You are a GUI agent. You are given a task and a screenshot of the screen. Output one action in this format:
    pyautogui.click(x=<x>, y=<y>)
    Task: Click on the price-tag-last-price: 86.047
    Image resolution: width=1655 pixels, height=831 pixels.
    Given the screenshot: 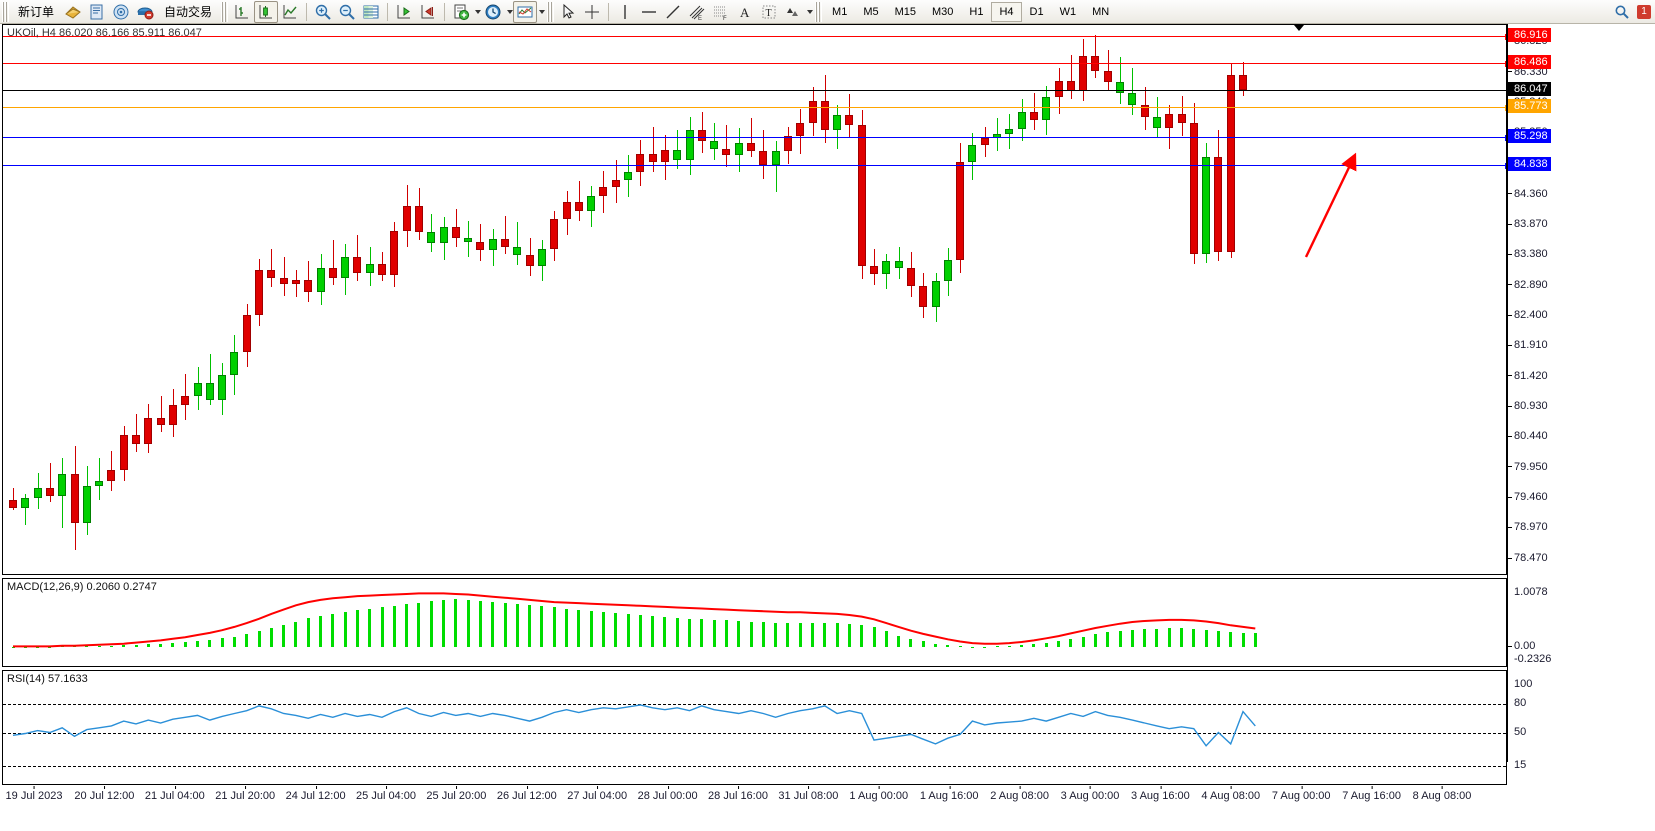 What is the action you would take?
    pyautogui.click(x=1529, y=89)
    